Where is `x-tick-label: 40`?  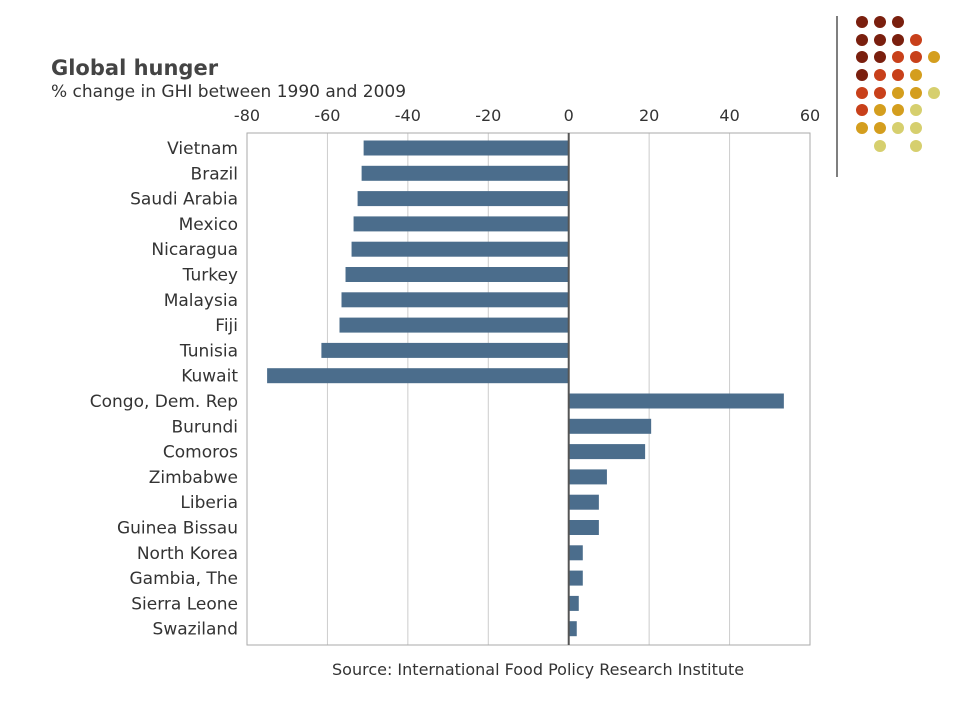 x-tick-label: 40 is located at coordinates (729, 115).